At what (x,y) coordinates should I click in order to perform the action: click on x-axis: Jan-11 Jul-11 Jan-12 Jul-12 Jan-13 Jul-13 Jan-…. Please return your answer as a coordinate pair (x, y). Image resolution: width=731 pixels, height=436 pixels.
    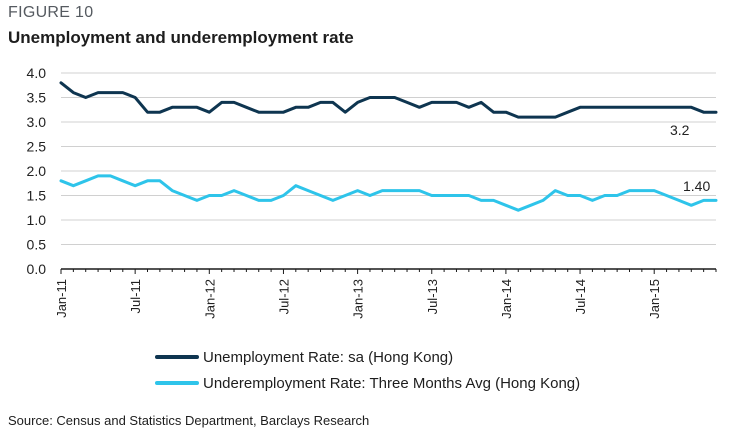
    Looking at the image, I should click on (385, 293).